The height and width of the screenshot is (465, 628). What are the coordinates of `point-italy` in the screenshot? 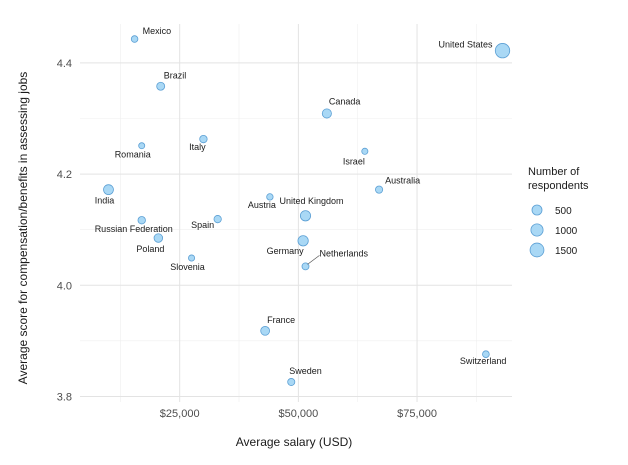 It's located at (203, 139).